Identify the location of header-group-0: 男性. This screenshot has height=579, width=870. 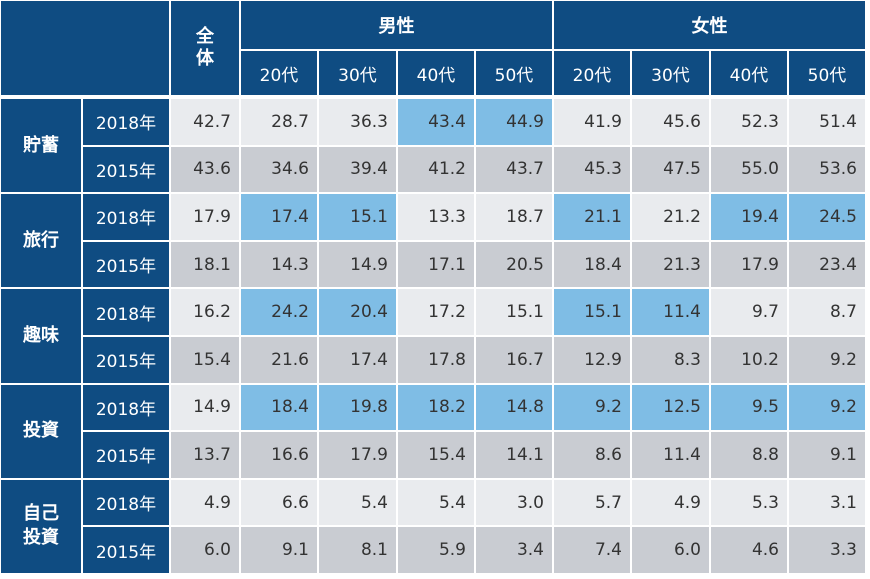
(396, 25).